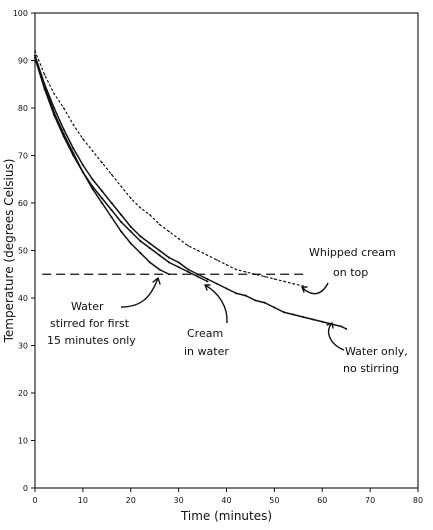  Describe the element at coordinates (226, 516) in the screenshot. I see `x-axis-title: Time (minutes)` at that location.